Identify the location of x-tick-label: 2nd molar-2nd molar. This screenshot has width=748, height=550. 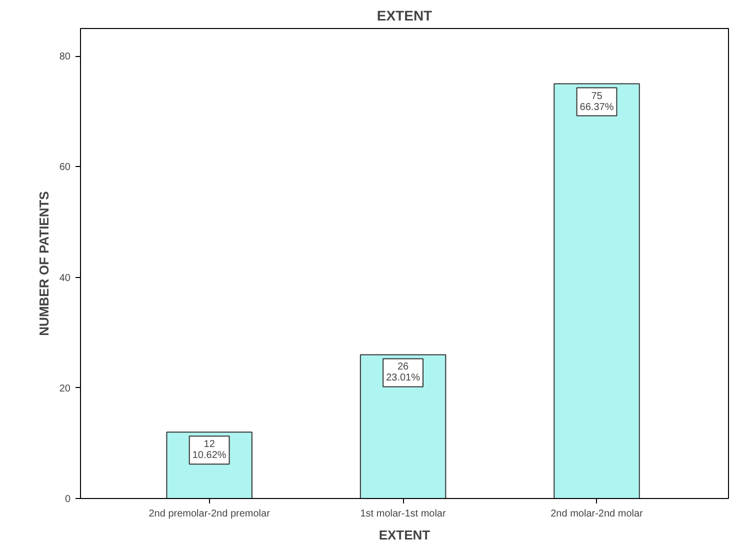
(597, 514).